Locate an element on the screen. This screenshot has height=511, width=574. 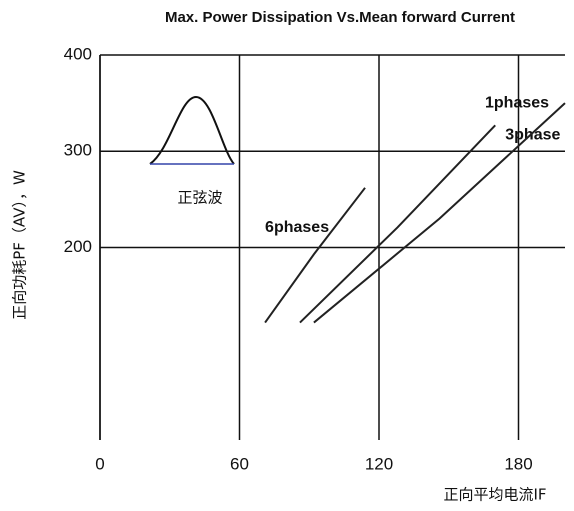
annotation: 正弦波 is located at coordinates (199, 198).